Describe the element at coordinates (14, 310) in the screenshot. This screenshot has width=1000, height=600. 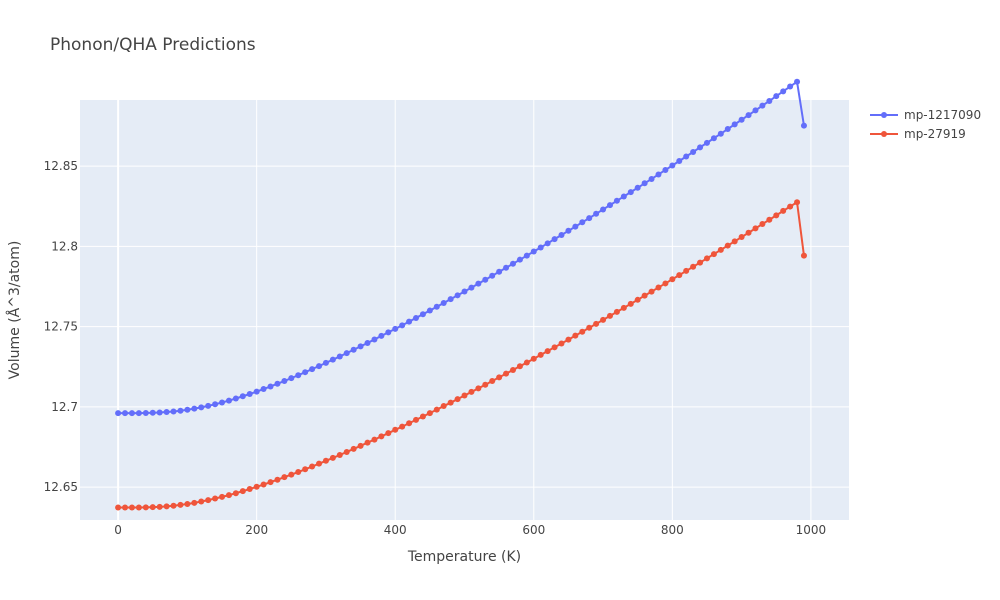
I see `y-axis-title: Volume (Å^3/atom)` at that location.